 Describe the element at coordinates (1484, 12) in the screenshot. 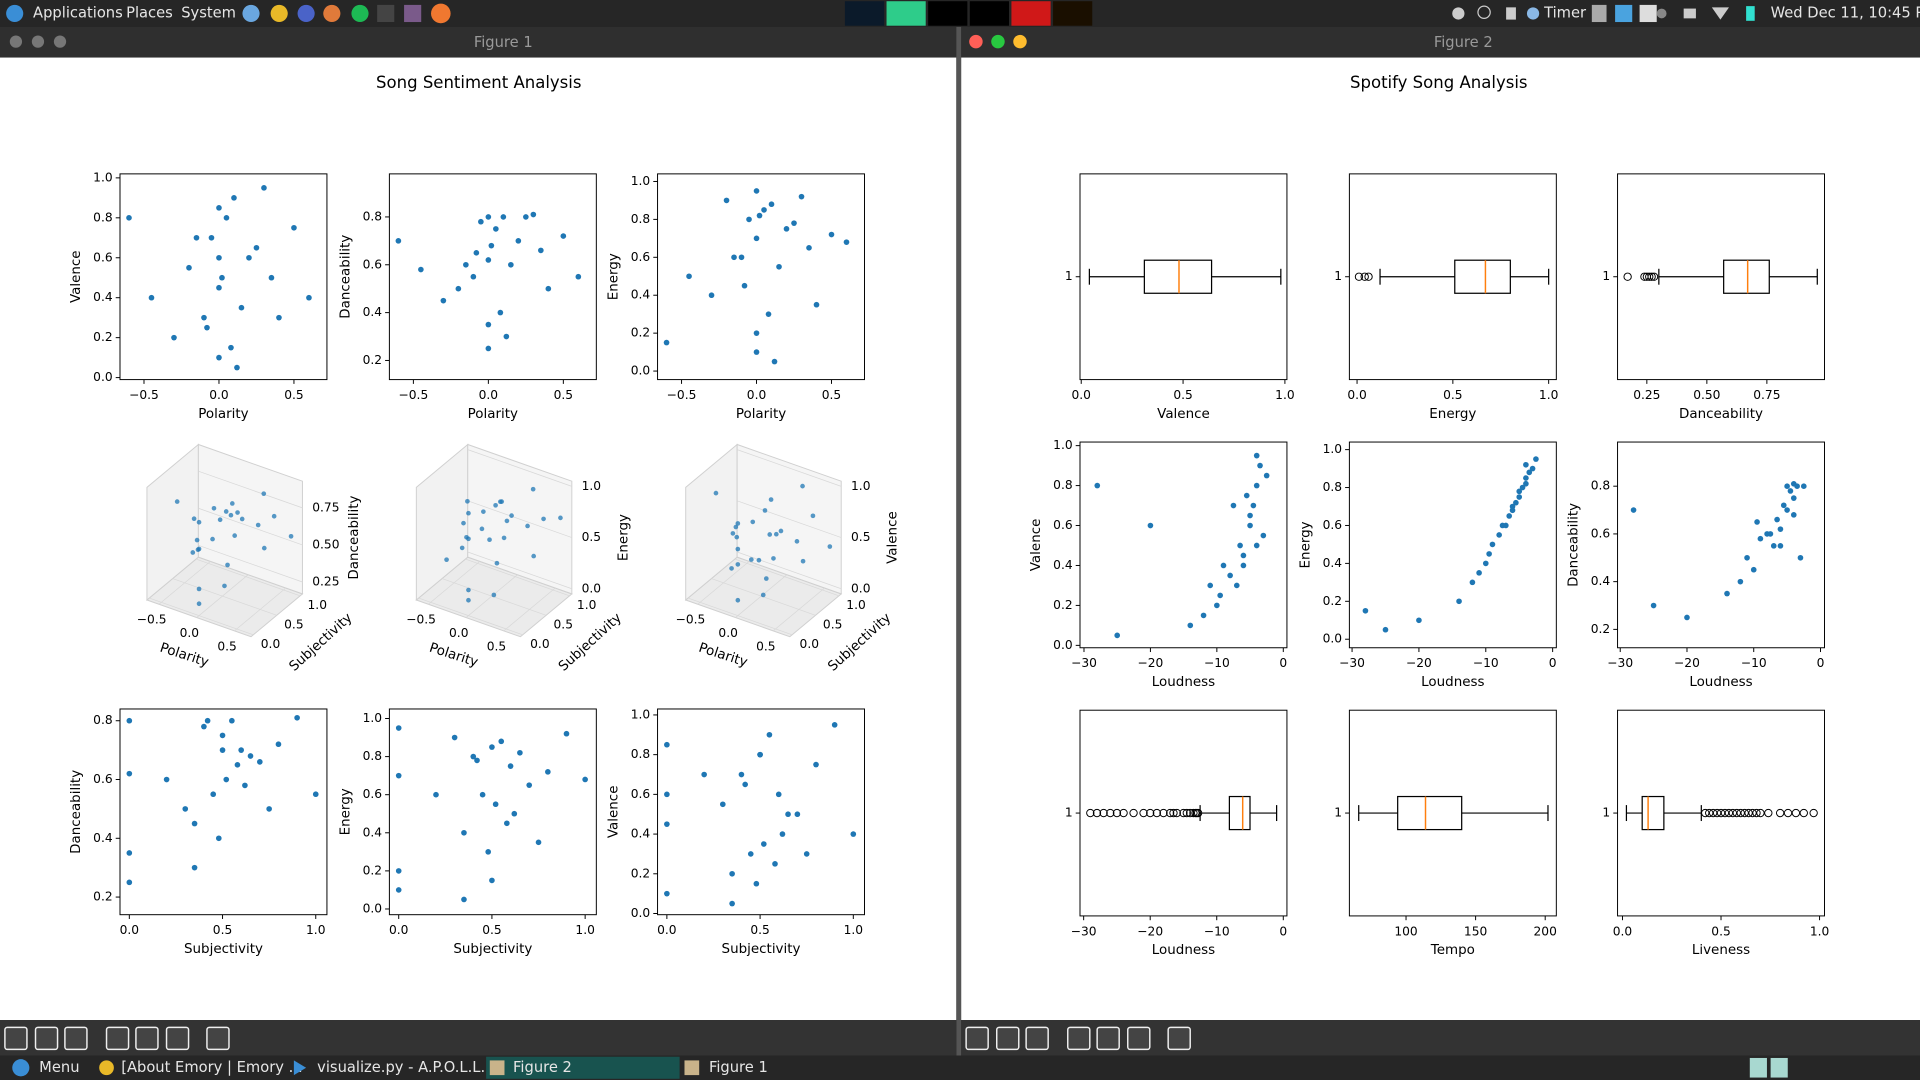

I see `search-icon` at that location.